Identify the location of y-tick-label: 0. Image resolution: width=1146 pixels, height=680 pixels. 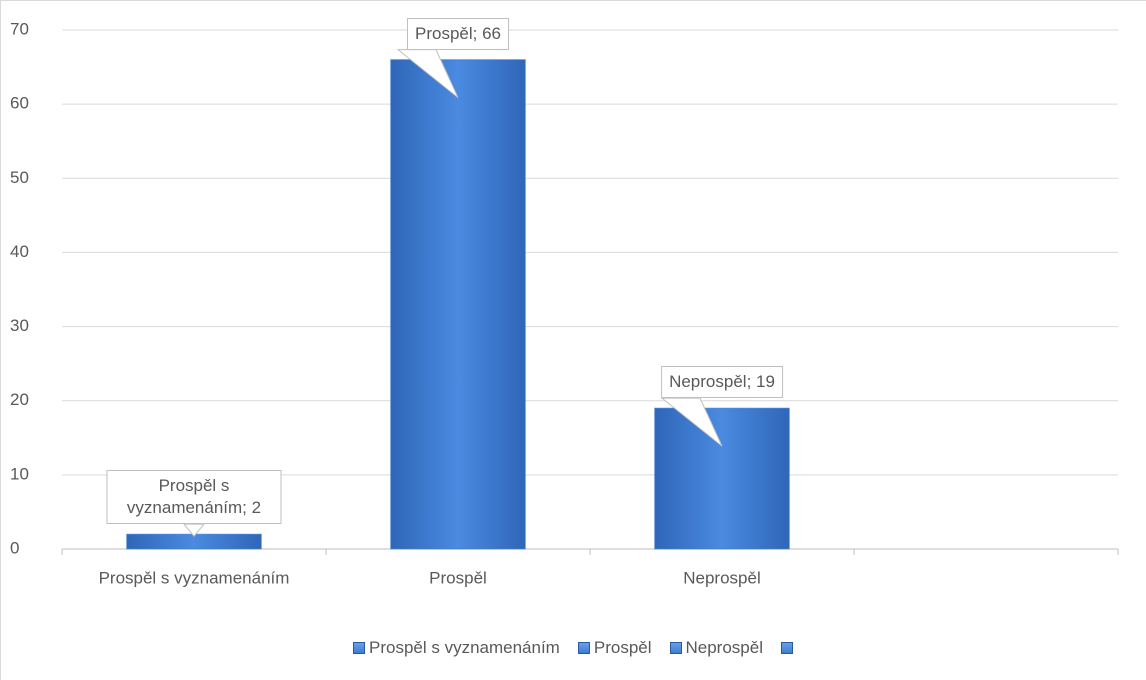
(14, 547).